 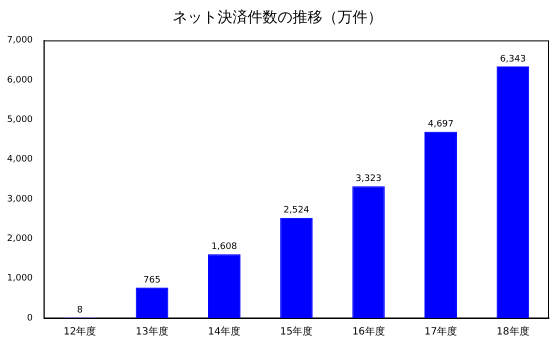 What do you see at coordinates (224, 247) in the screenshot?
I see `data-label: 1,608` at bounding box center [224, 247].